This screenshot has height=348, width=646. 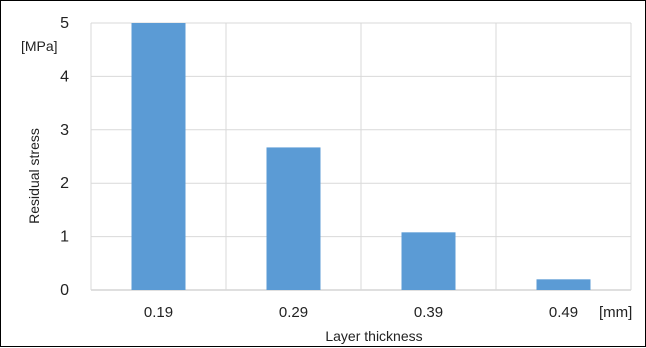 I want to click on y-axis-label: Residual stress, so click(x=34, y=176).